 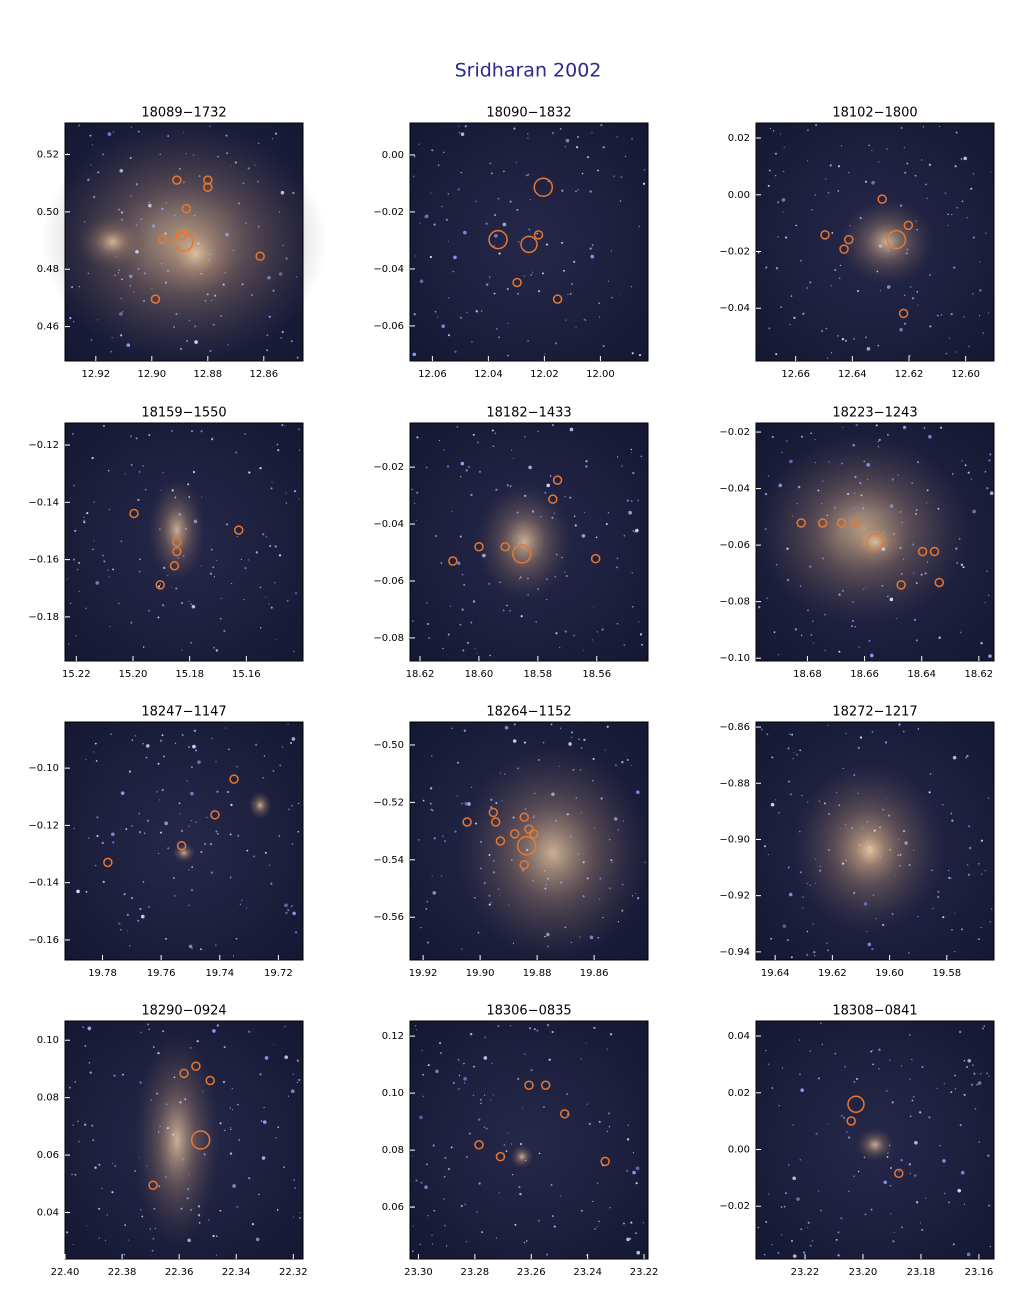 I want to click on y-tick-label: −0.12, so click(x=43, y=825).